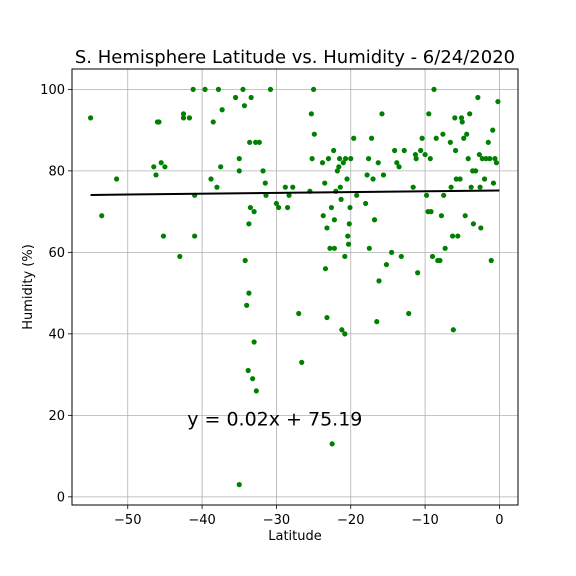 Image resolution: width=576 pixels, height=576 pixels. What do you see at coordinates (295, 536) in the screenshot?
I see `x-axis-label: Latitude` at bounding box center [295, 536].